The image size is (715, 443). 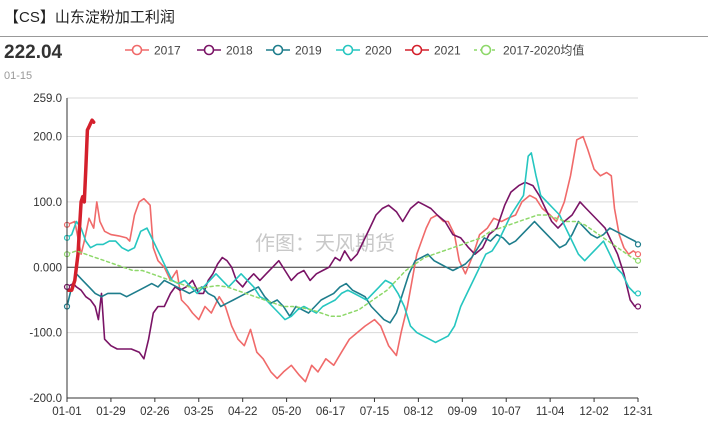 I want to click on y-tick-label-5: -200.0, so click(x=45, y=399).